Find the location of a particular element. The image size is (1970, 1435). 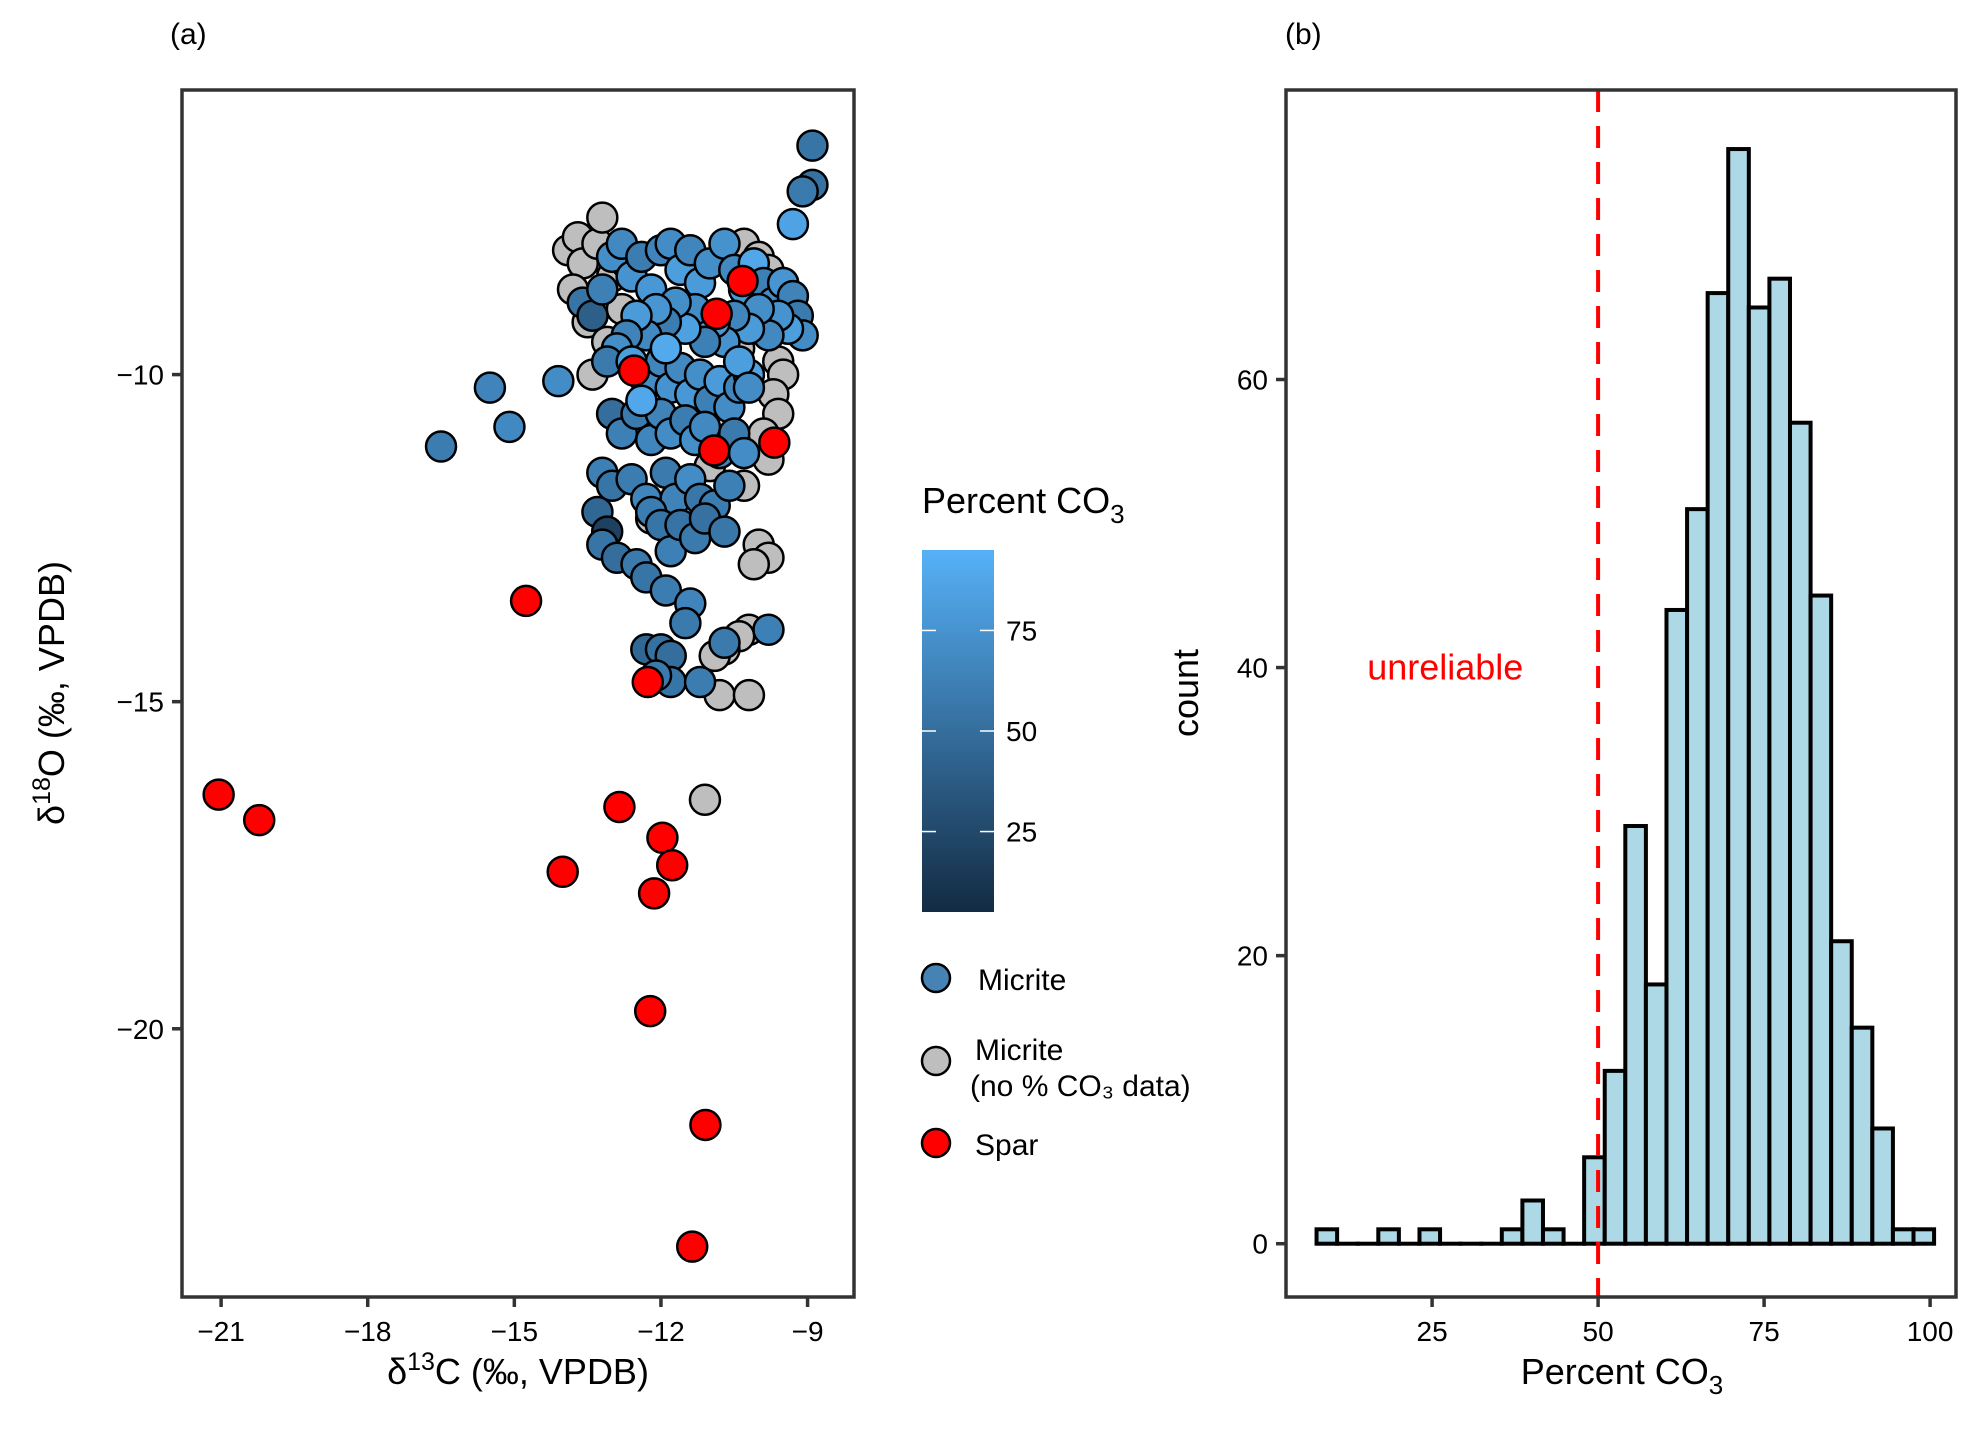

y-tick-label: 60 is located at coordinates (1252, 380).